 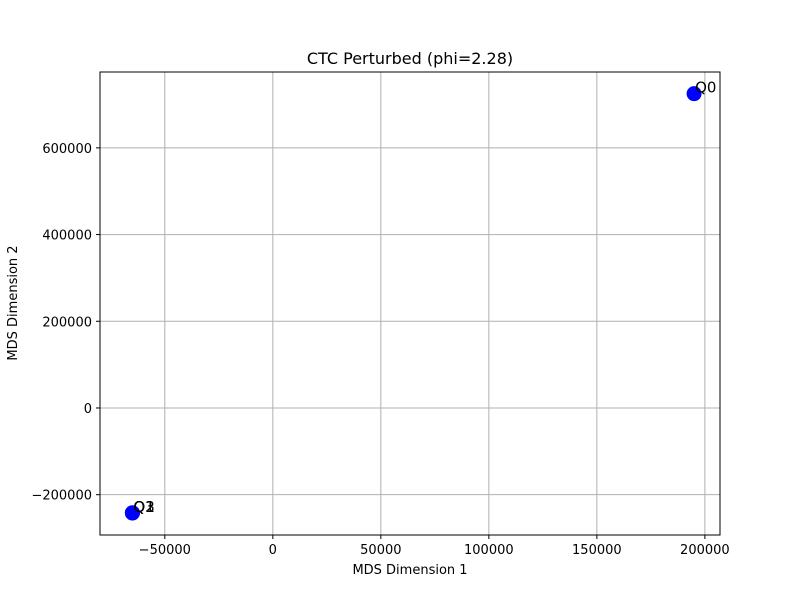 I want to click on y-tick-label: 200000, so click(x=67, y=322).